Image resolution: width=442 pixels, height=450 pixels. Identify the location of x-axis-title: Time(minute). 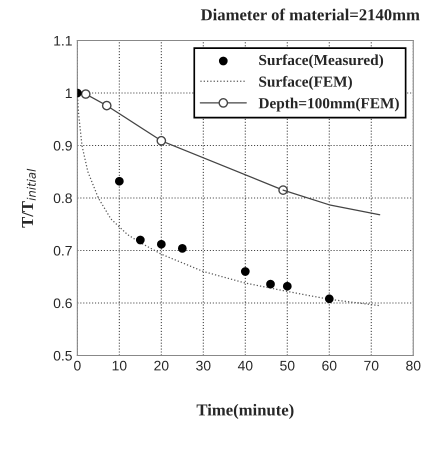
(245, 411).